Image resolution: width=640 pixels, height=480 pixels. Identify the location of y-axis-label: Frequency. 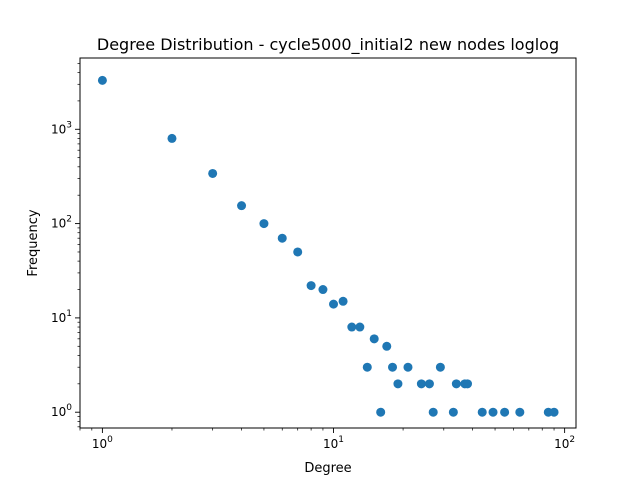
(33, 242).